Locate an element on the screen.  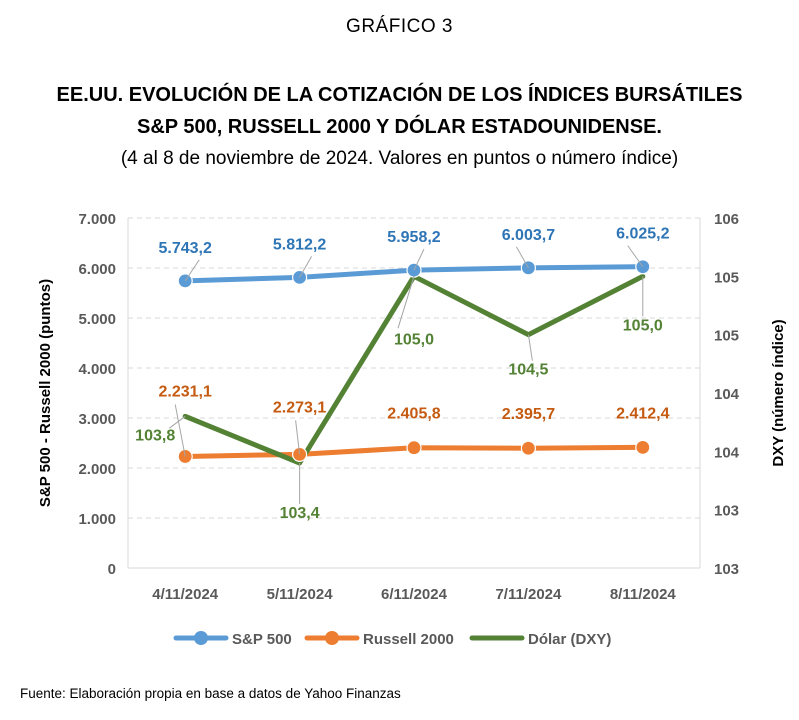
russell-2000-data-label: 2.412,4 is located at coordinates (642, 413).